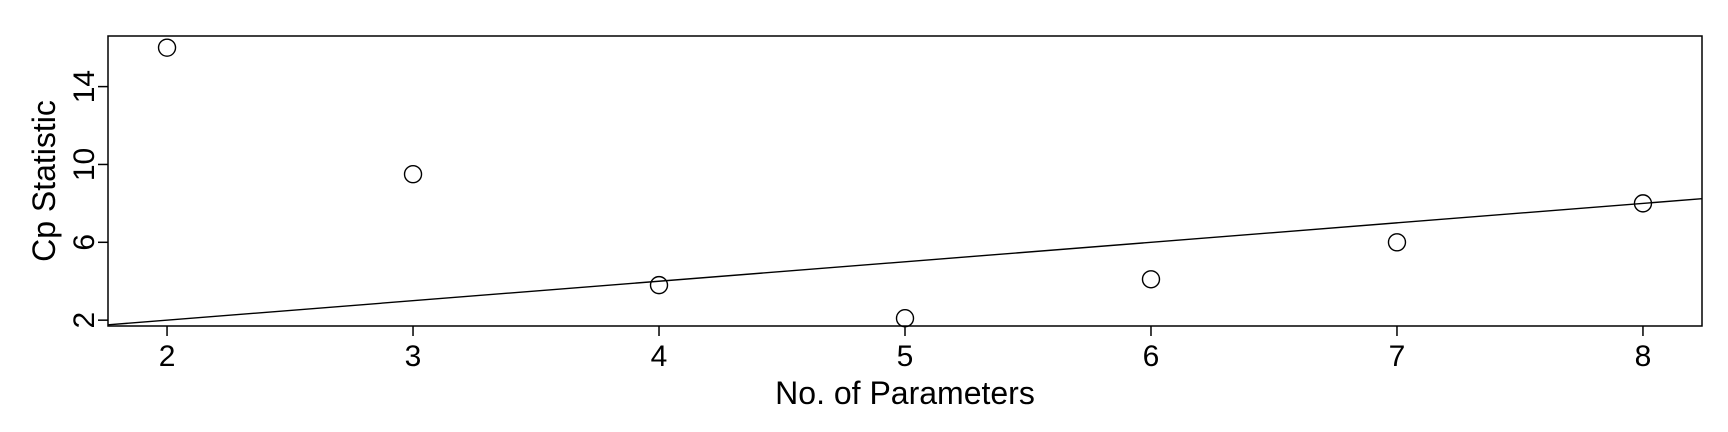 Image resolution: width=1728 pixels, height=432 pixels. What do you see at coordinates (84, 164) in the screenshot?
I see `y-tick-label: 10` at bounding box center [84, 164].